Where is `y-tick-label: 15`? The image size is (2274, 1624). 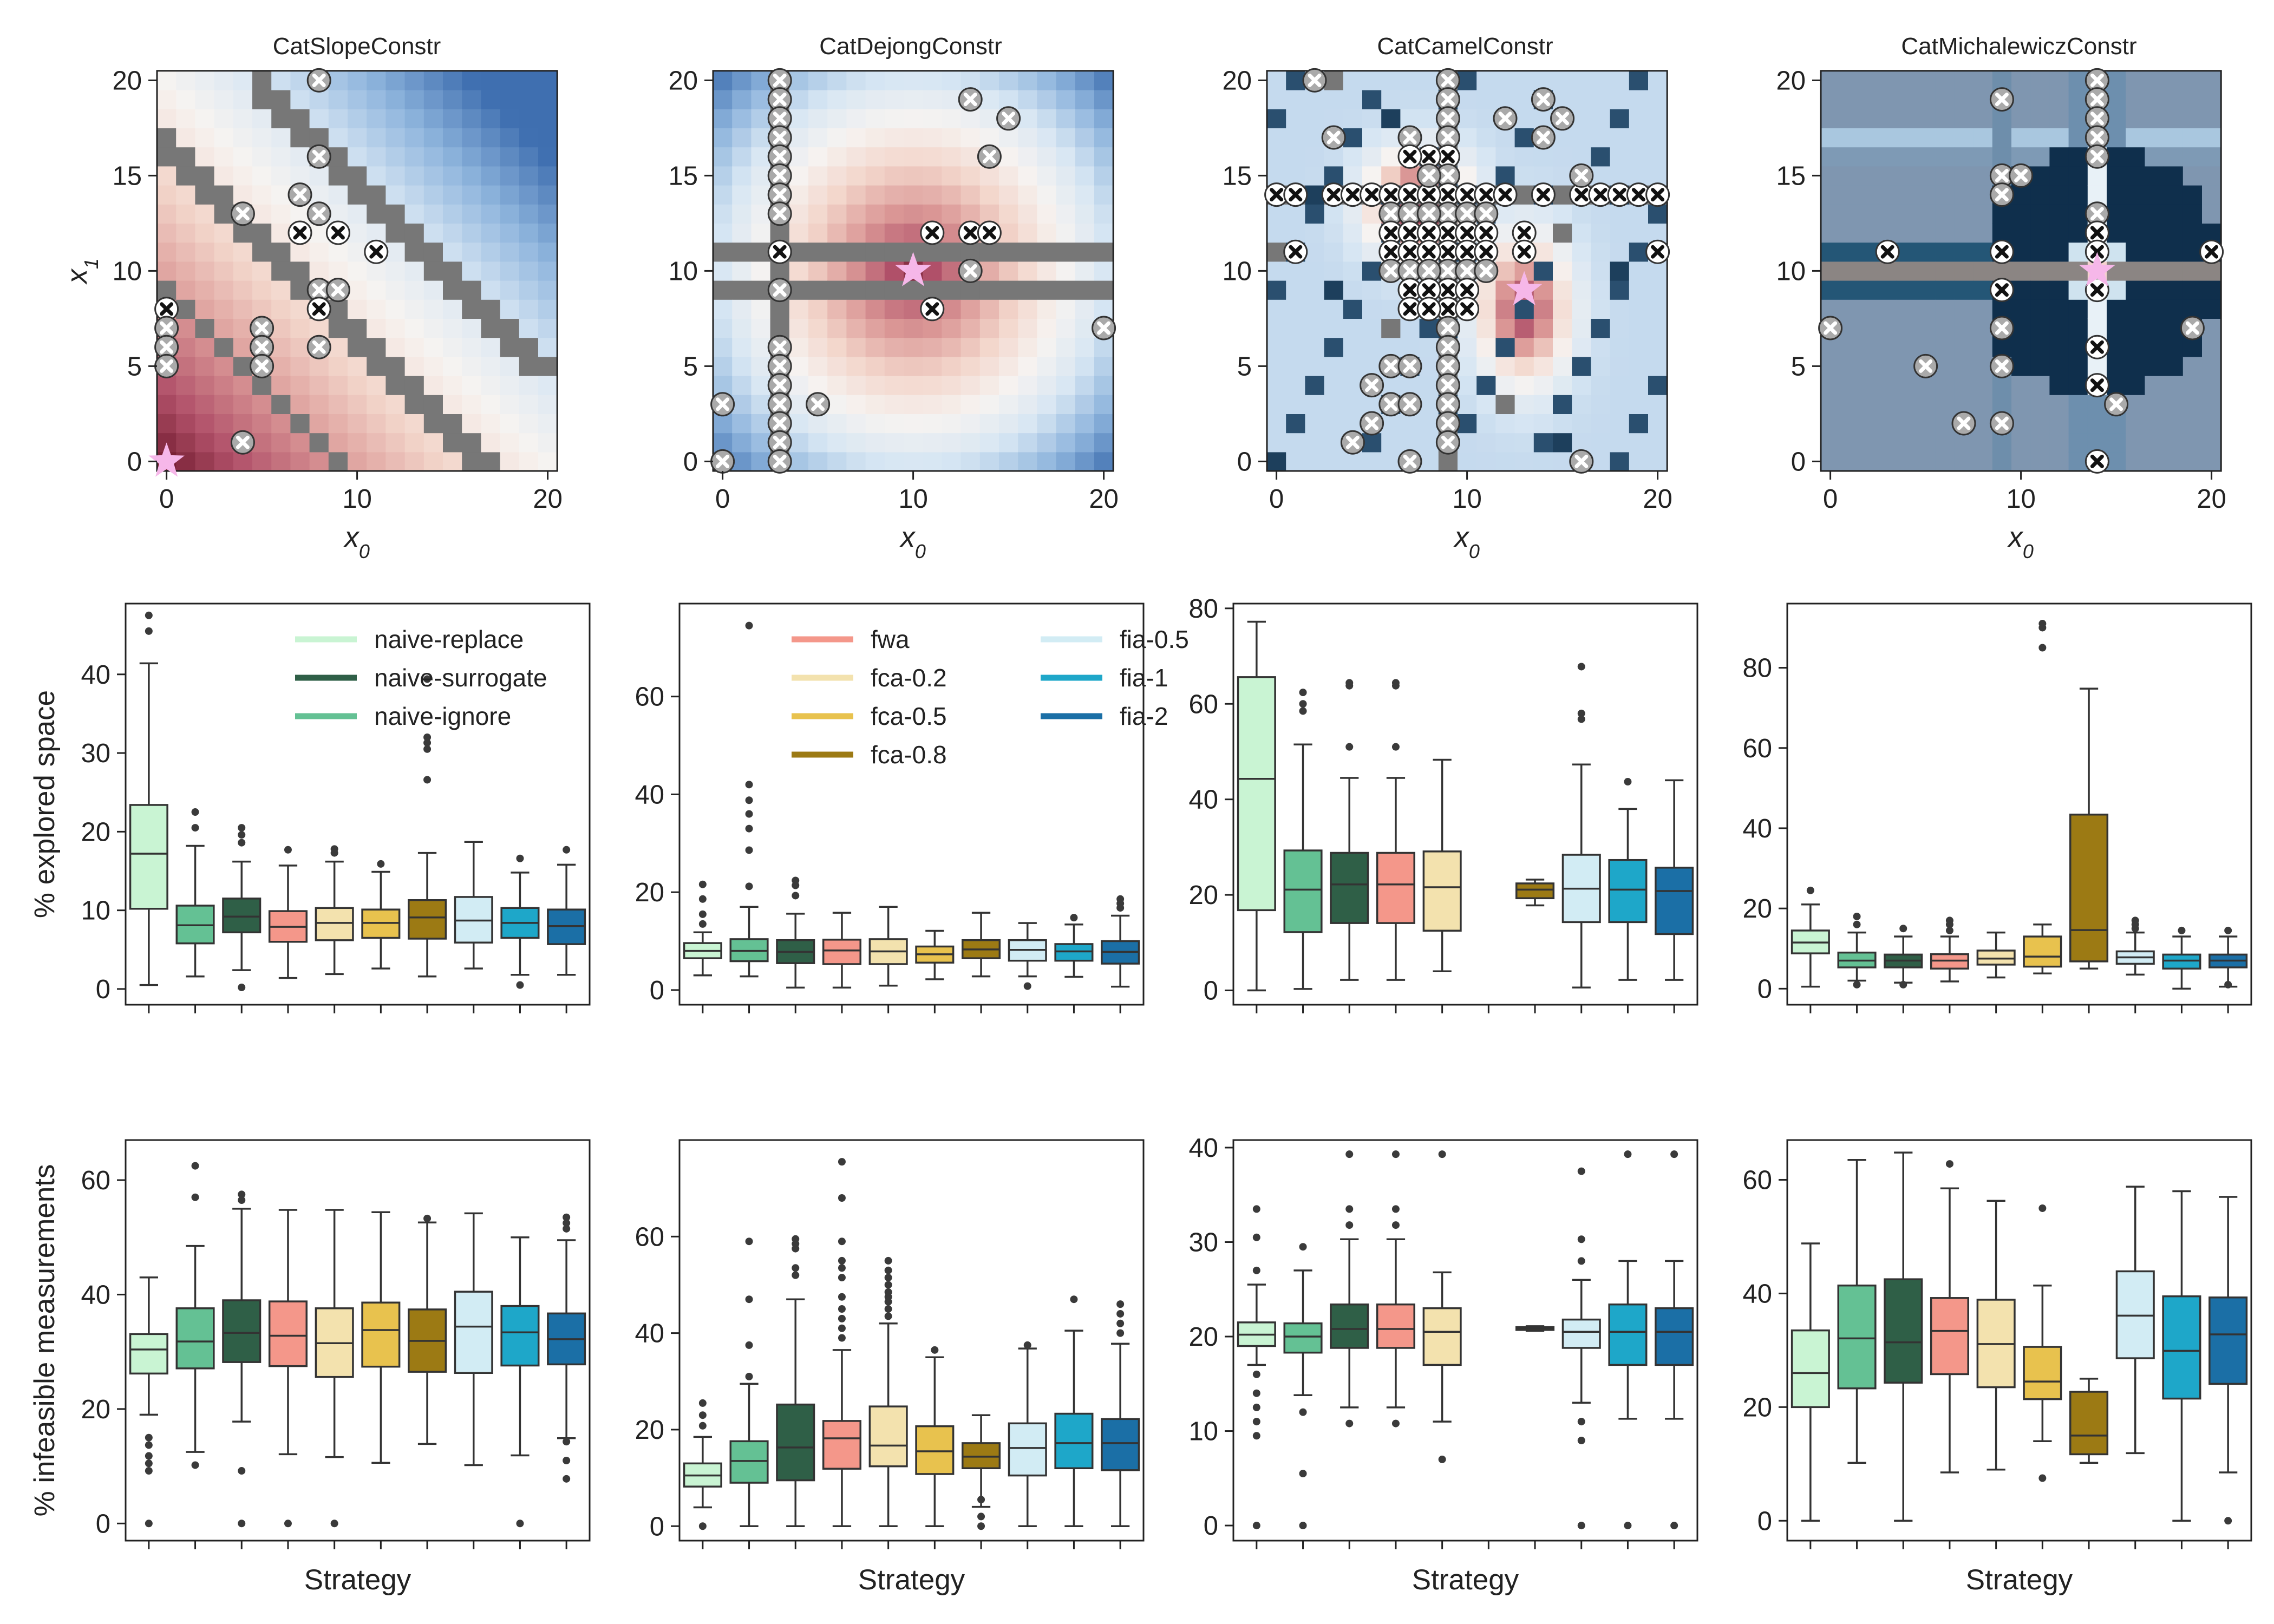
y-tick-label: 15 is located at coordinates (1791, 176).